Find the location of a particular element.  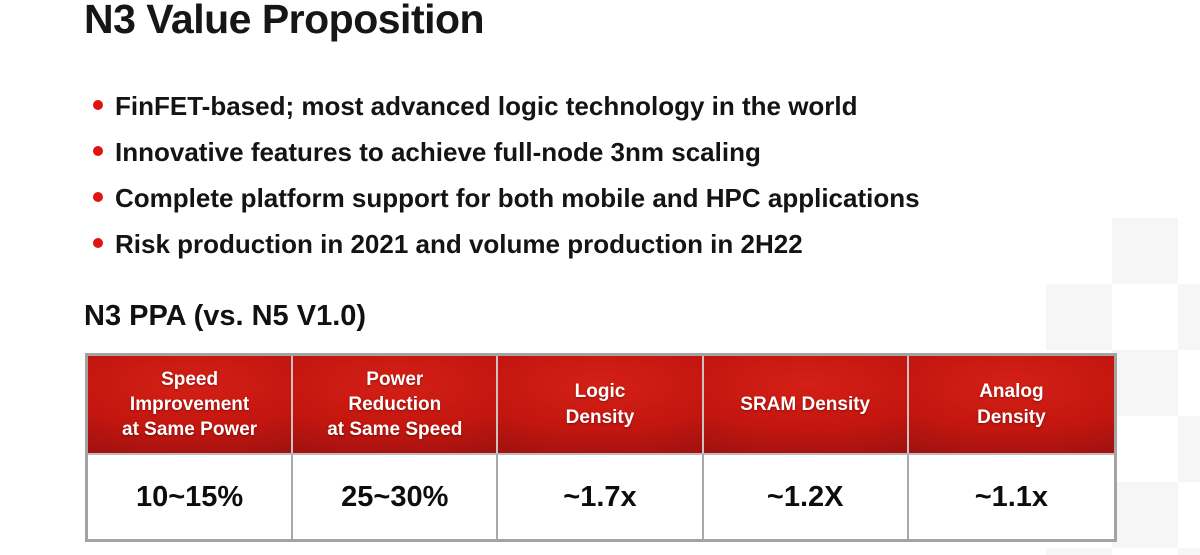

ppa-value-analog-density: ~1.1x is located at coordinates (1011, 496).